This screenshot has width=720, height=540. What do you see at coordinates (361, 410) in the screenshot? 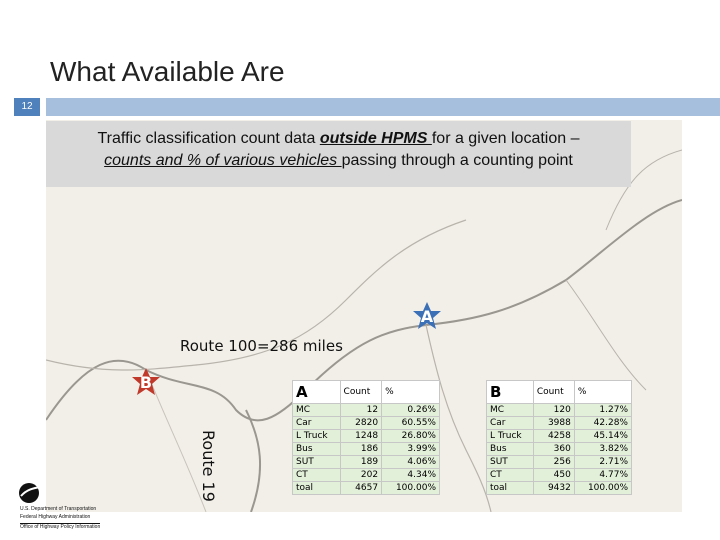
I see `row-count: 12` at bounding box center [361, 410].